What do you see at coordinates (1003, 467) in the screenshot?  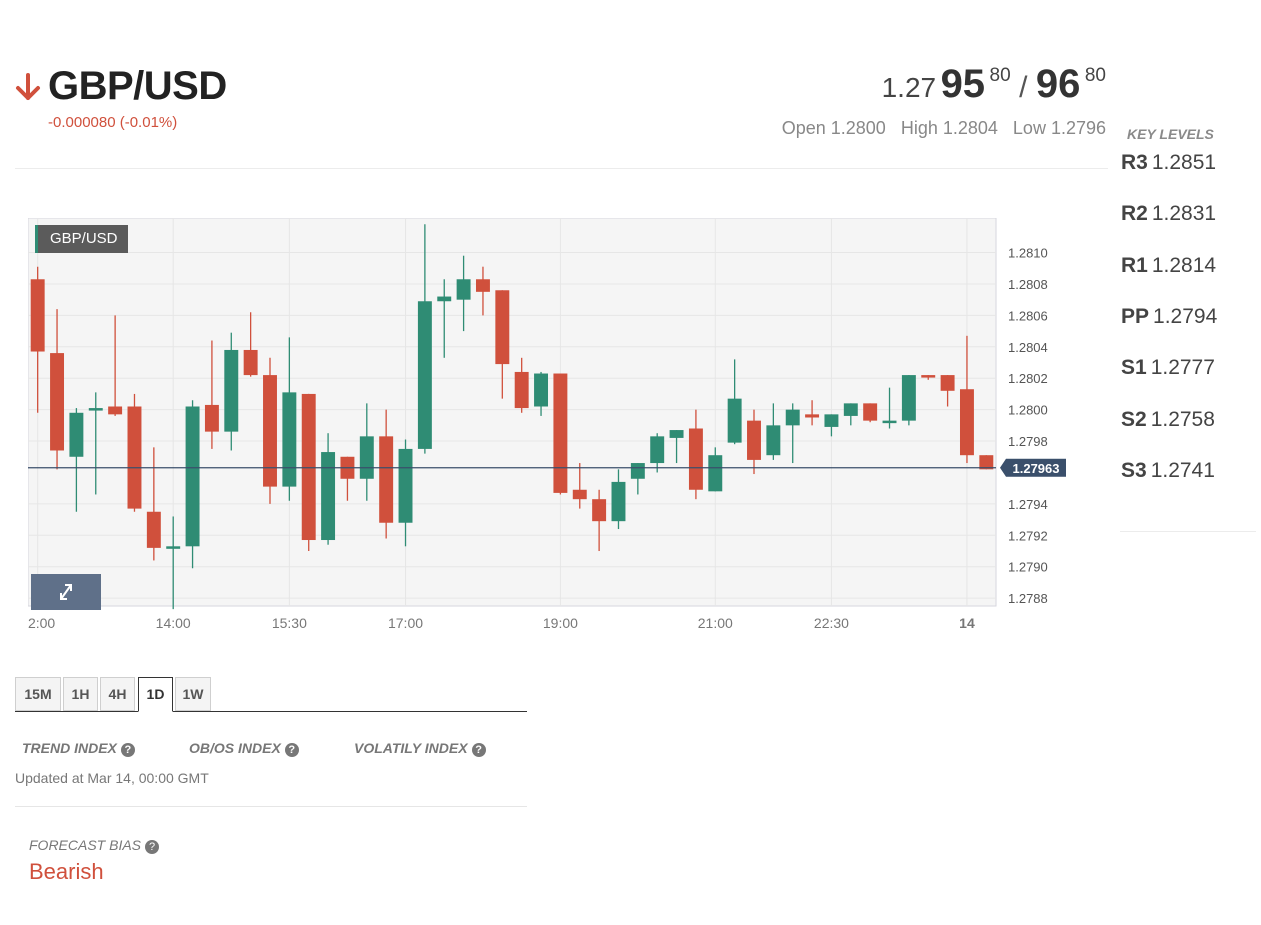 I see `last-price-pointer` at bounding box center [1003, 467].